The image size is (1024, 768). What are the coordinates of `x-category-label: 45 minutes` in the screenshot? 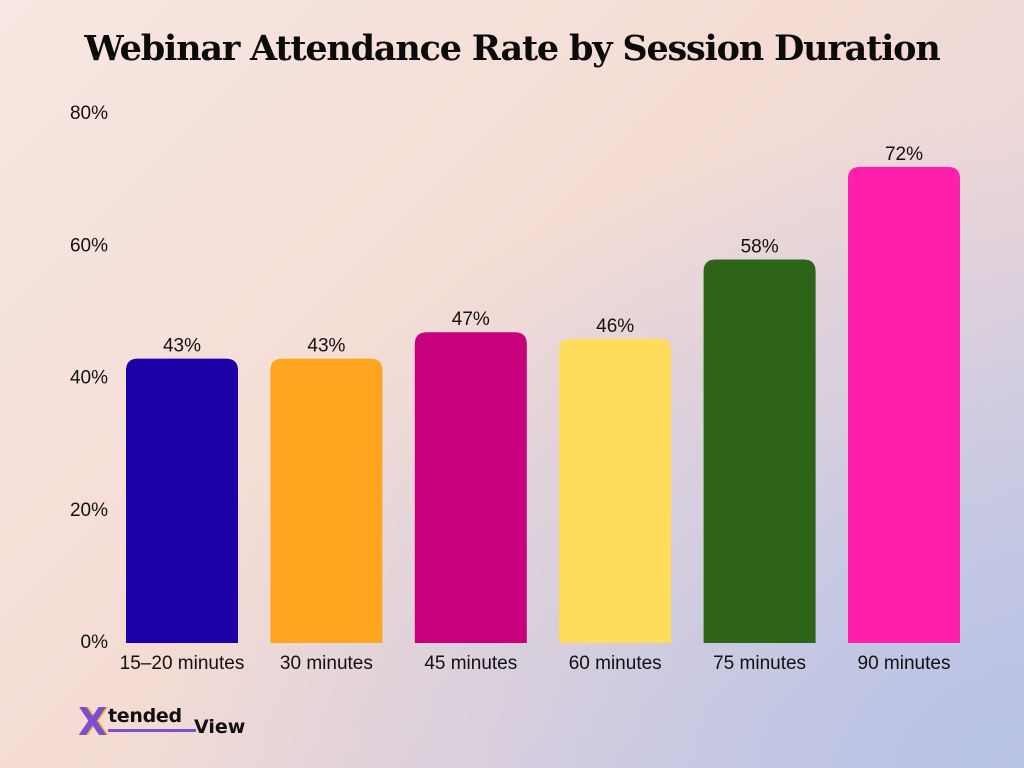 It's located at (470, 663).